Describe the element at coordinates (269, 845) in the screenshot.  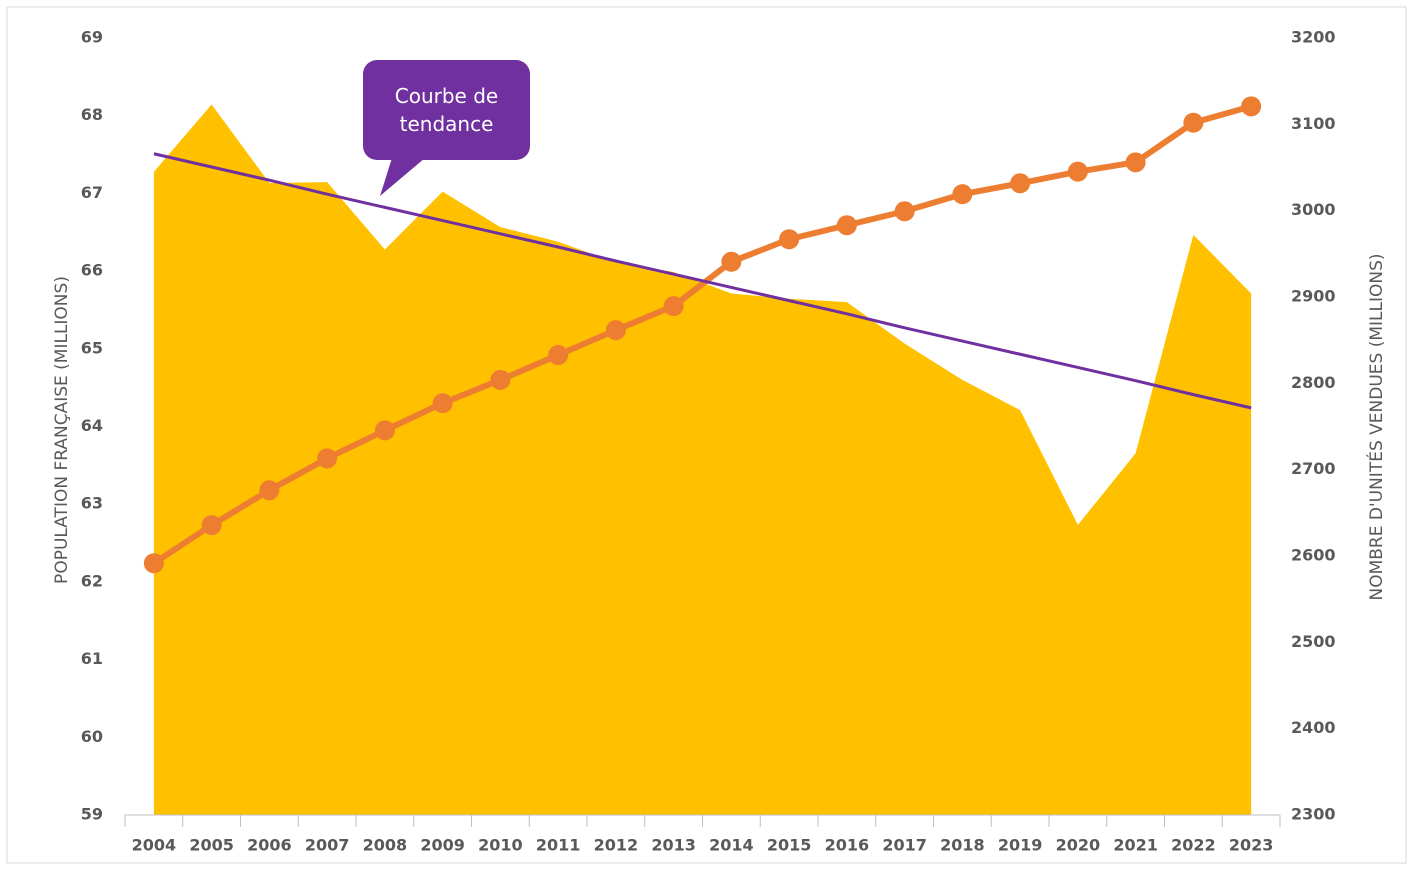
I see `x-tick-label: 2006` at that location.